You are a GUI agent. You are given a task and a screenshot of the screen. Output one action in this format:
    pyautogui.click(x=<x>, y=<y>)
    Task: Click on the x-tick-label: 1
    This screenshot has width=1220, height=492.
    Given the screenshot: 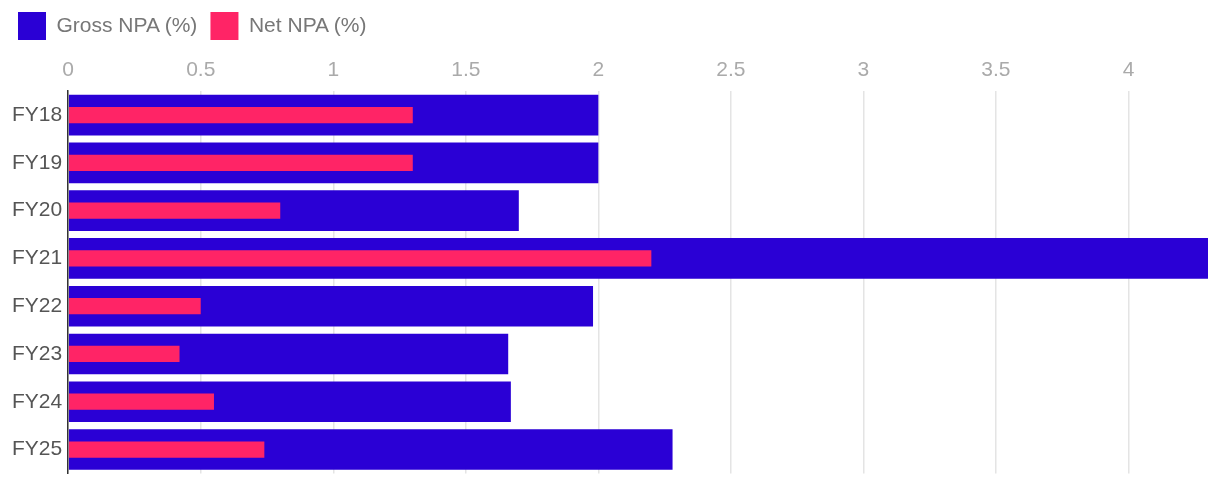 What is the action you would take?
    pyautogui.click(x=333, y=69)
    